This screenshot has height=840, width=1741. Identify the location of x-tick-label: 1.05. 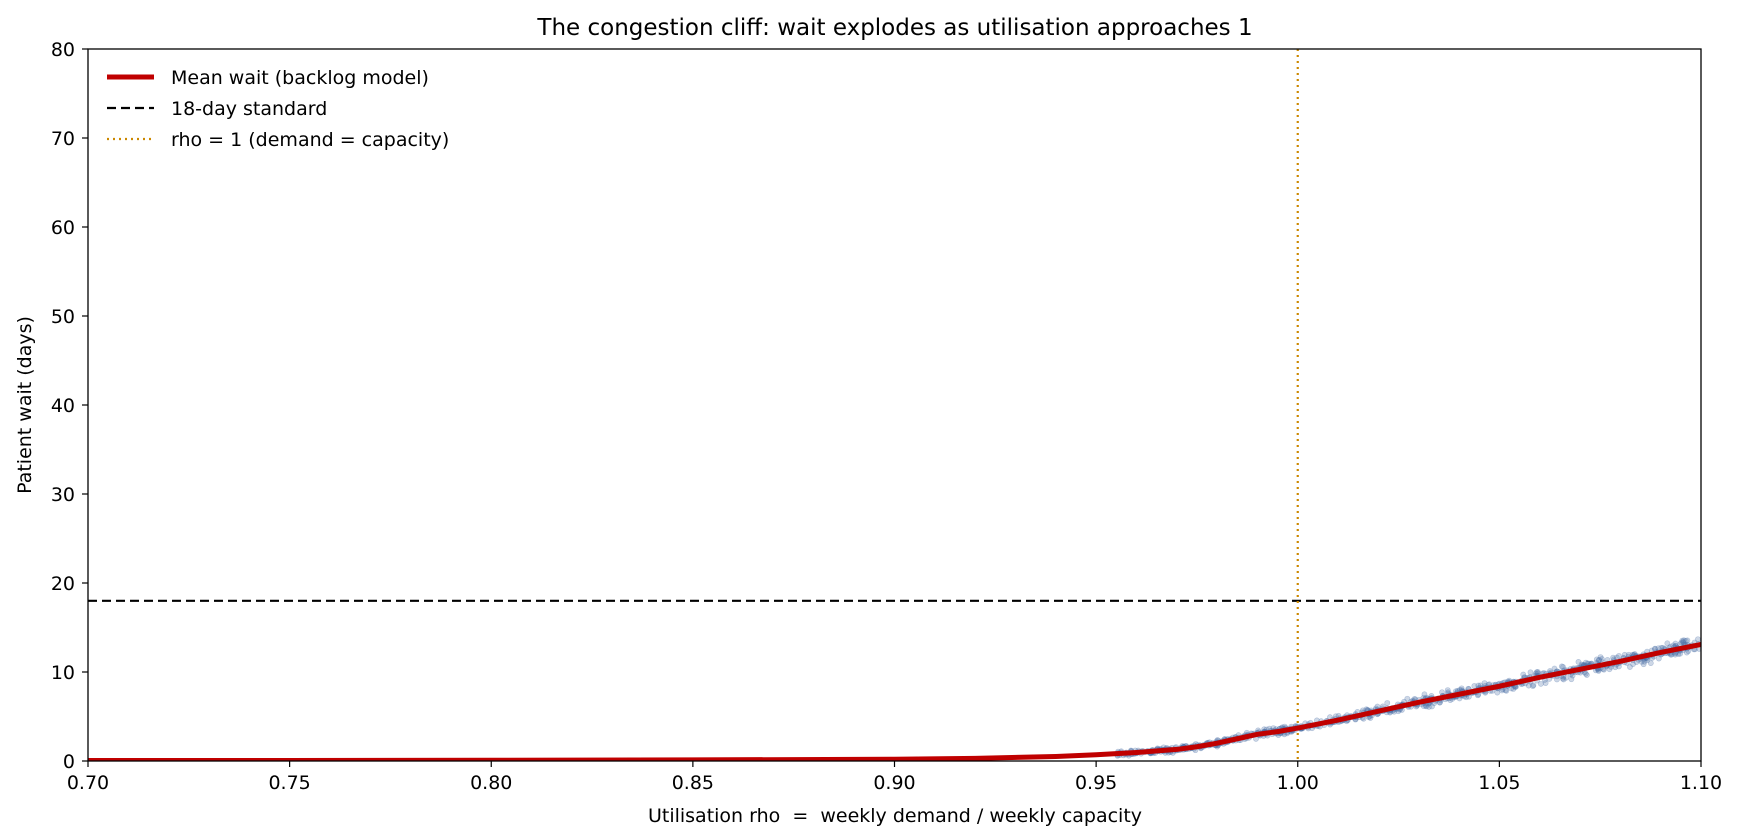
(1499, 783).